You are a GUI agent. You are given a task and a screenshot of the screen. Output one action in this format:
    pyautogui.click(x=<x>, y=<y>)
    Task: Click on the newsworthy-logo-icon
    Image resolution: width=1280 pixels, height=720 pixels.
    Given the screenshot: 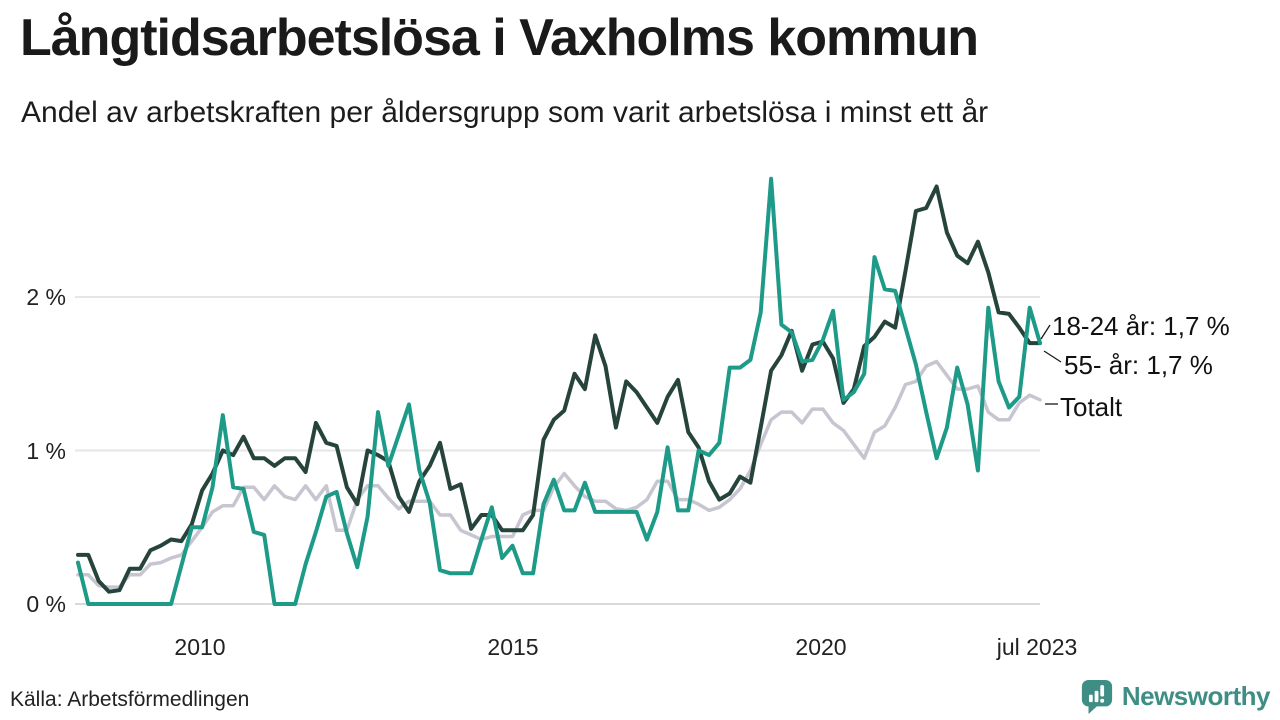 What is the action you would take?
    pyautogui.click(x=1096, y=696)
    